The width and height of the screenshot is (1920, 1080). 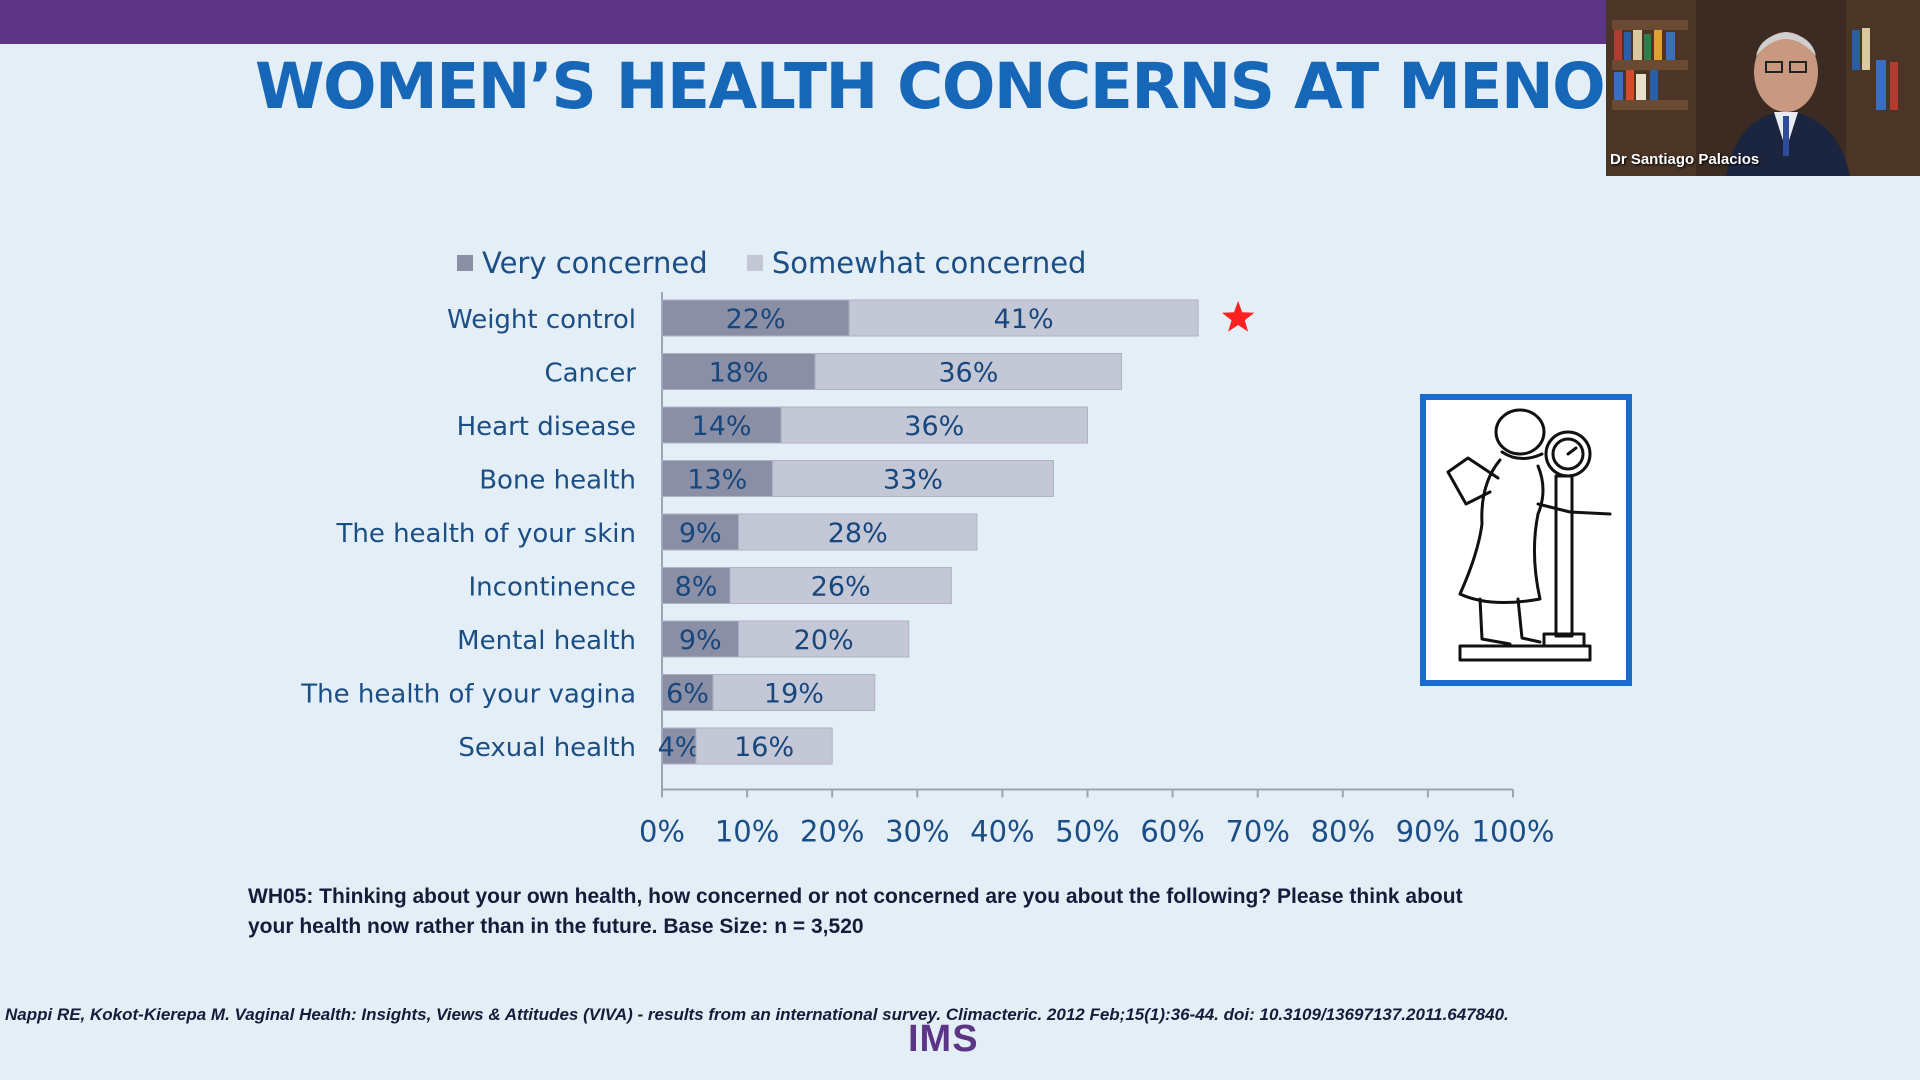 I want to click on slide-title: WOMEN’S HEALTH CONCERNS AT MENOPAUSE, so click(x=930, y=86).